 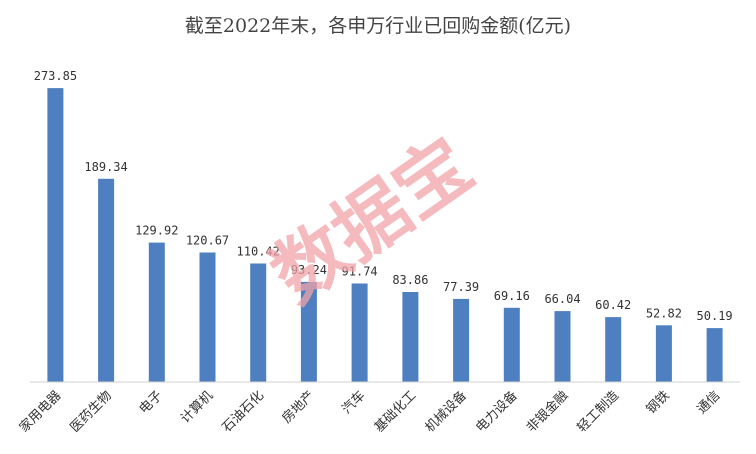 I want to click on category-label: 非银金融, so click(x=547, y=412).